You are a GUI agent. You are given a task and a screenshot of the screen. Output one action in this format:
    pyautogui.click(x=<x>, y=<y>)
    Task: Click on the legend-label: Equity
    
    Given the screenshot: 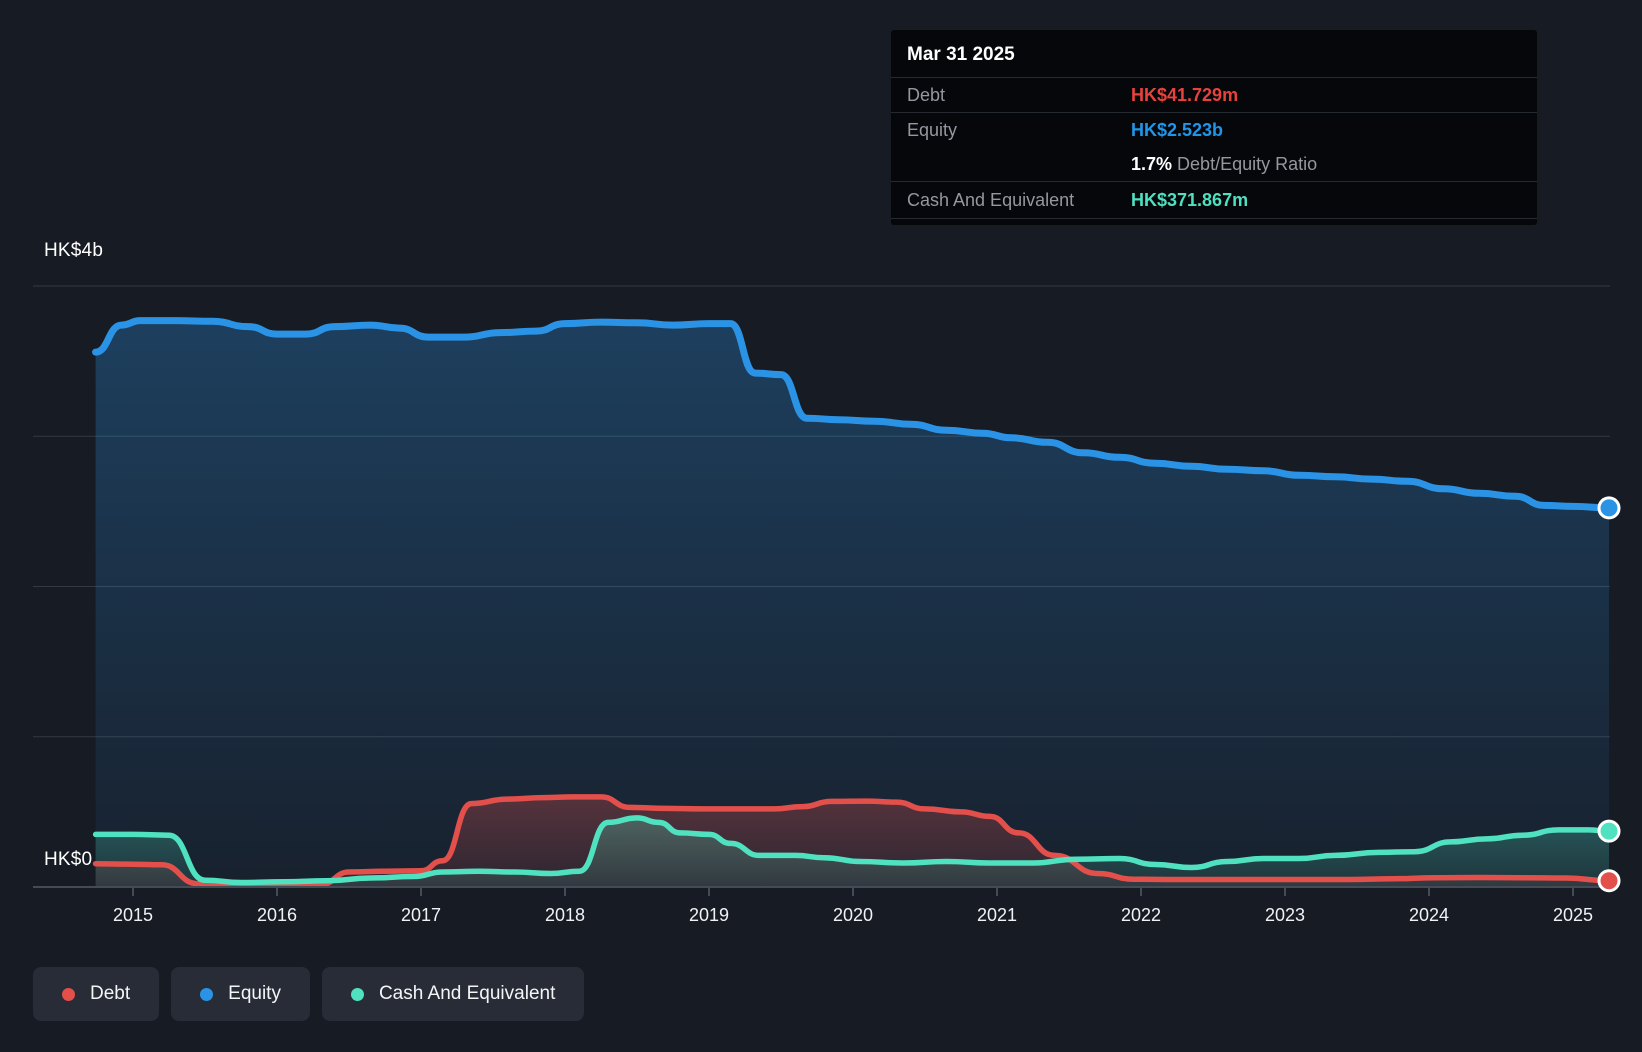 What is the action you would take?
    pyautogui.click(x=254, y=993)
    